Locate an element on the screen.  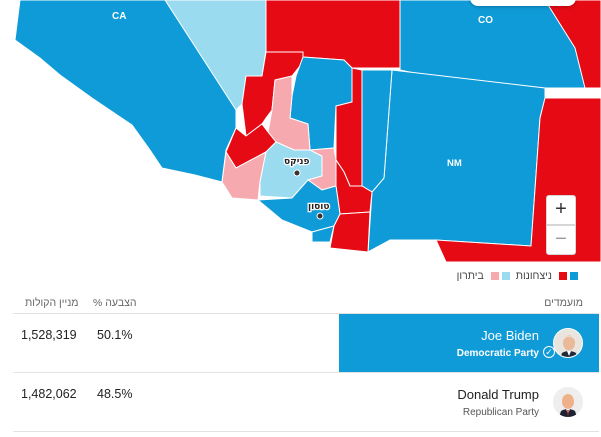
vote-pct: 48.5% is located at coordinates (115, 394).